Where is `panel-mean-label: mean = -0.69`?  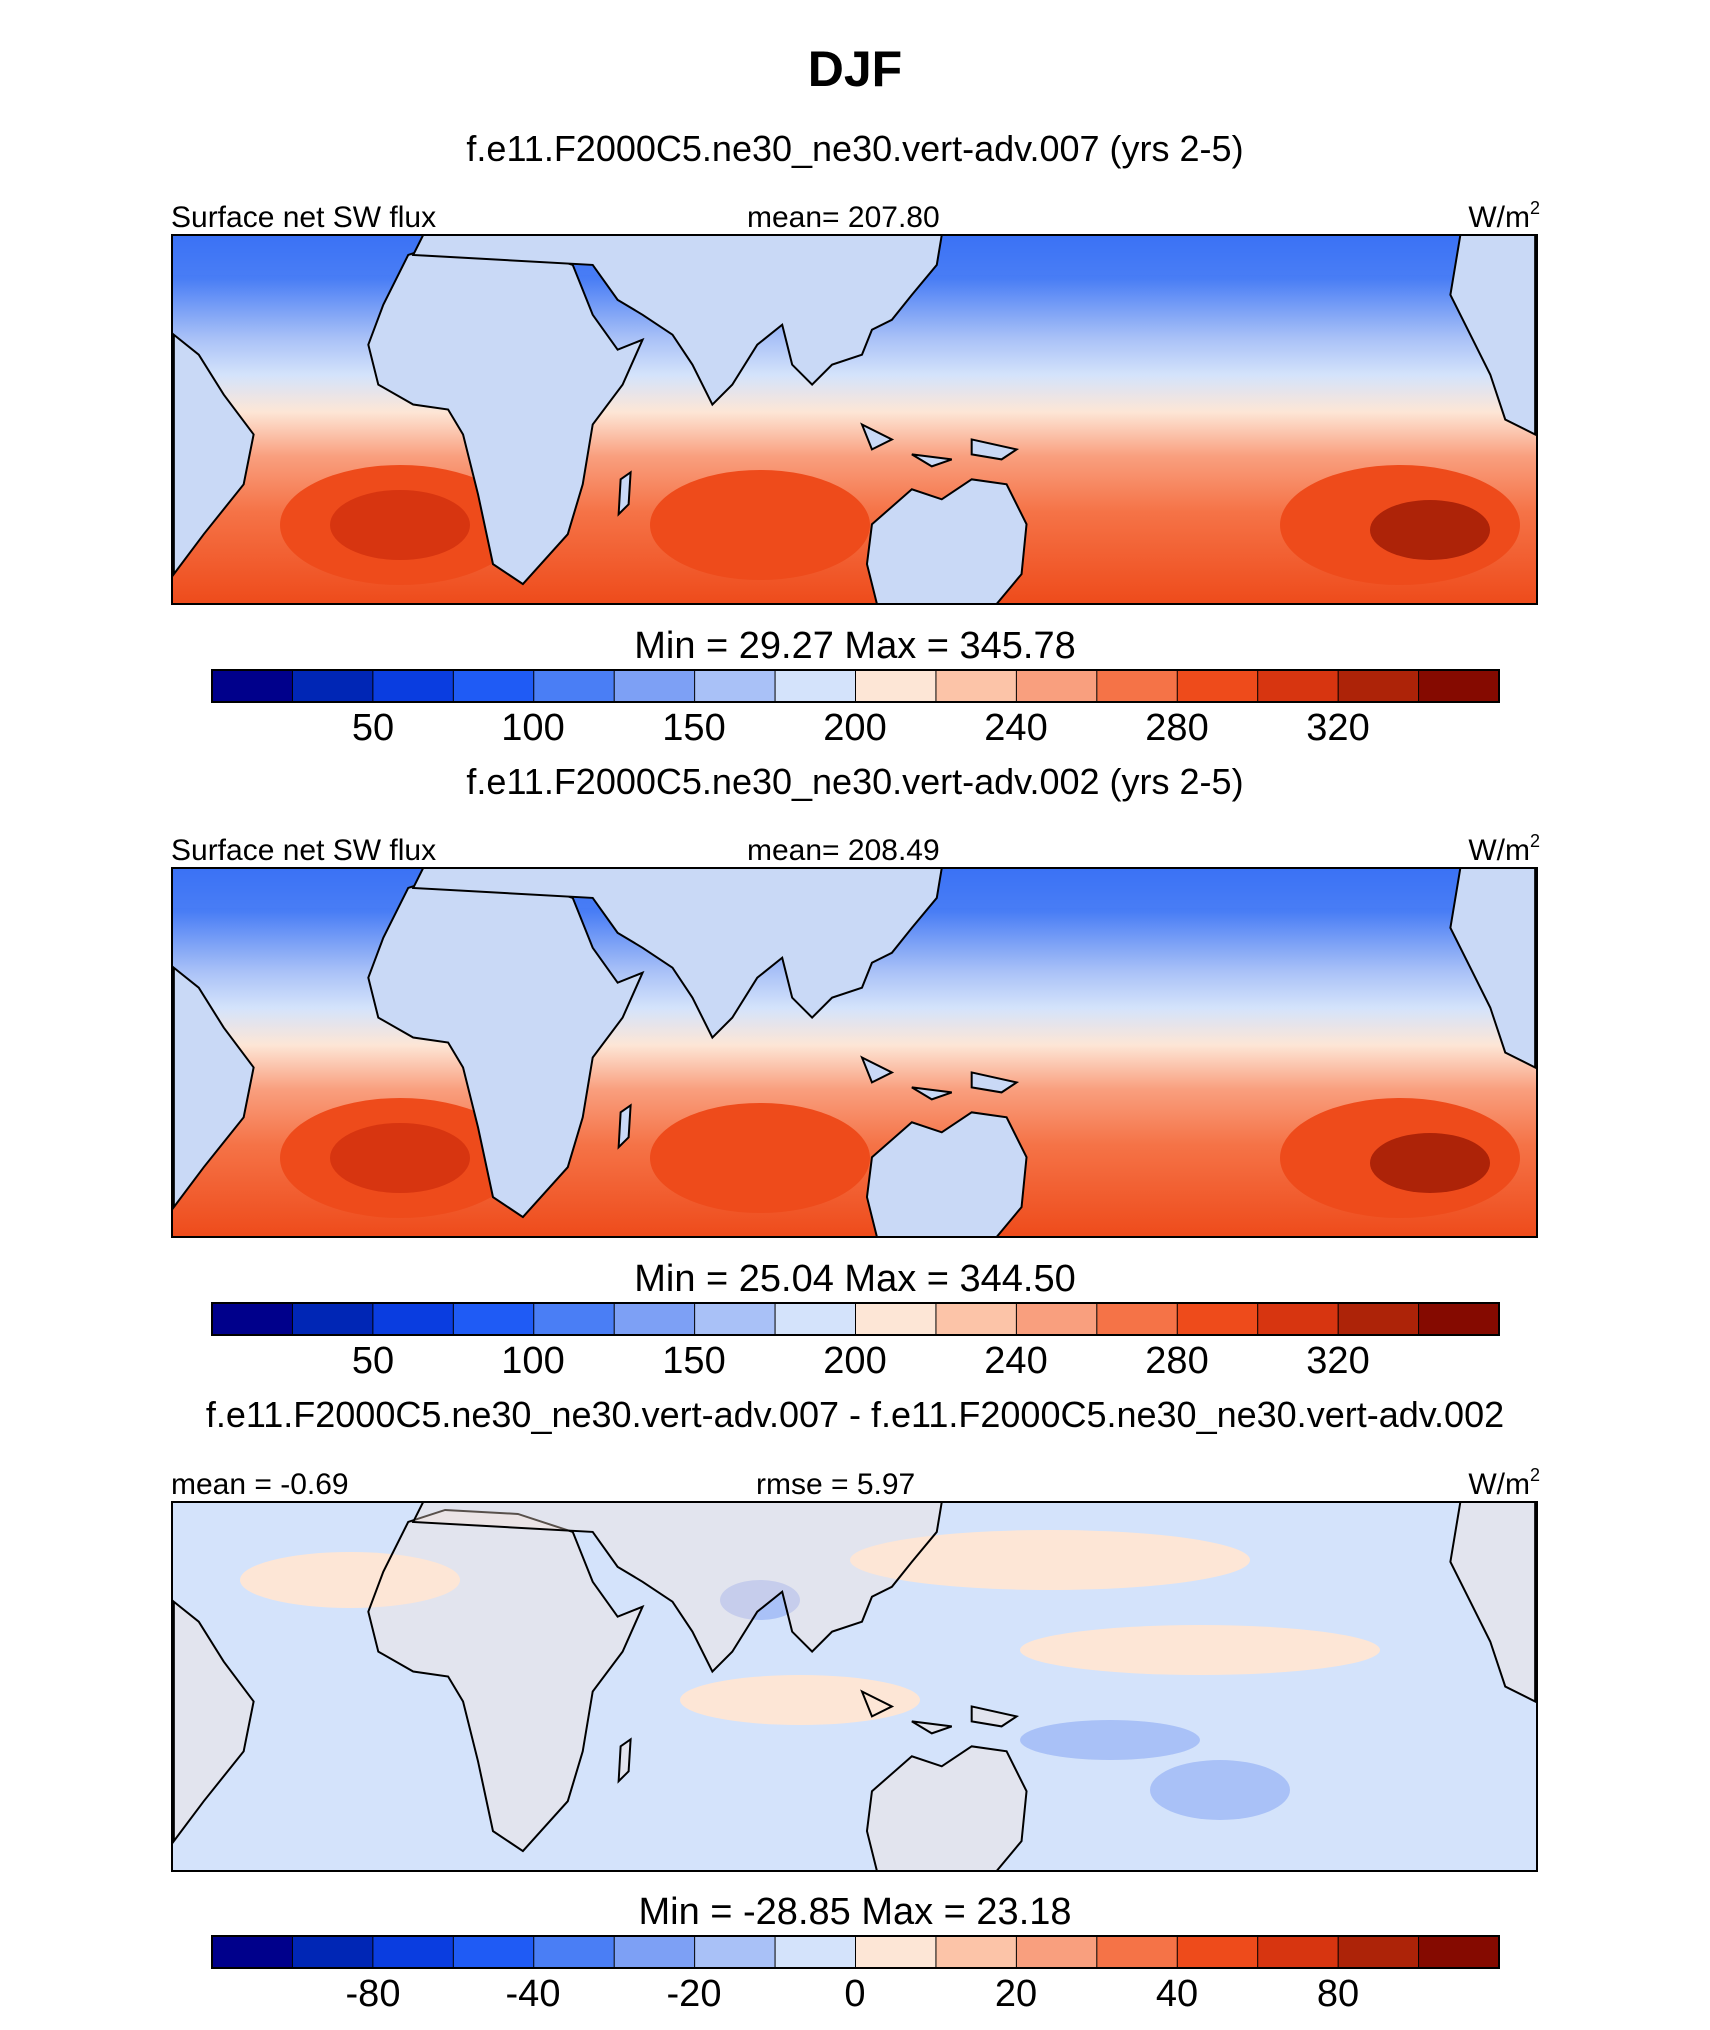
panel-mean-label: mean = -0.69 is located at coordinates (260, 1484).